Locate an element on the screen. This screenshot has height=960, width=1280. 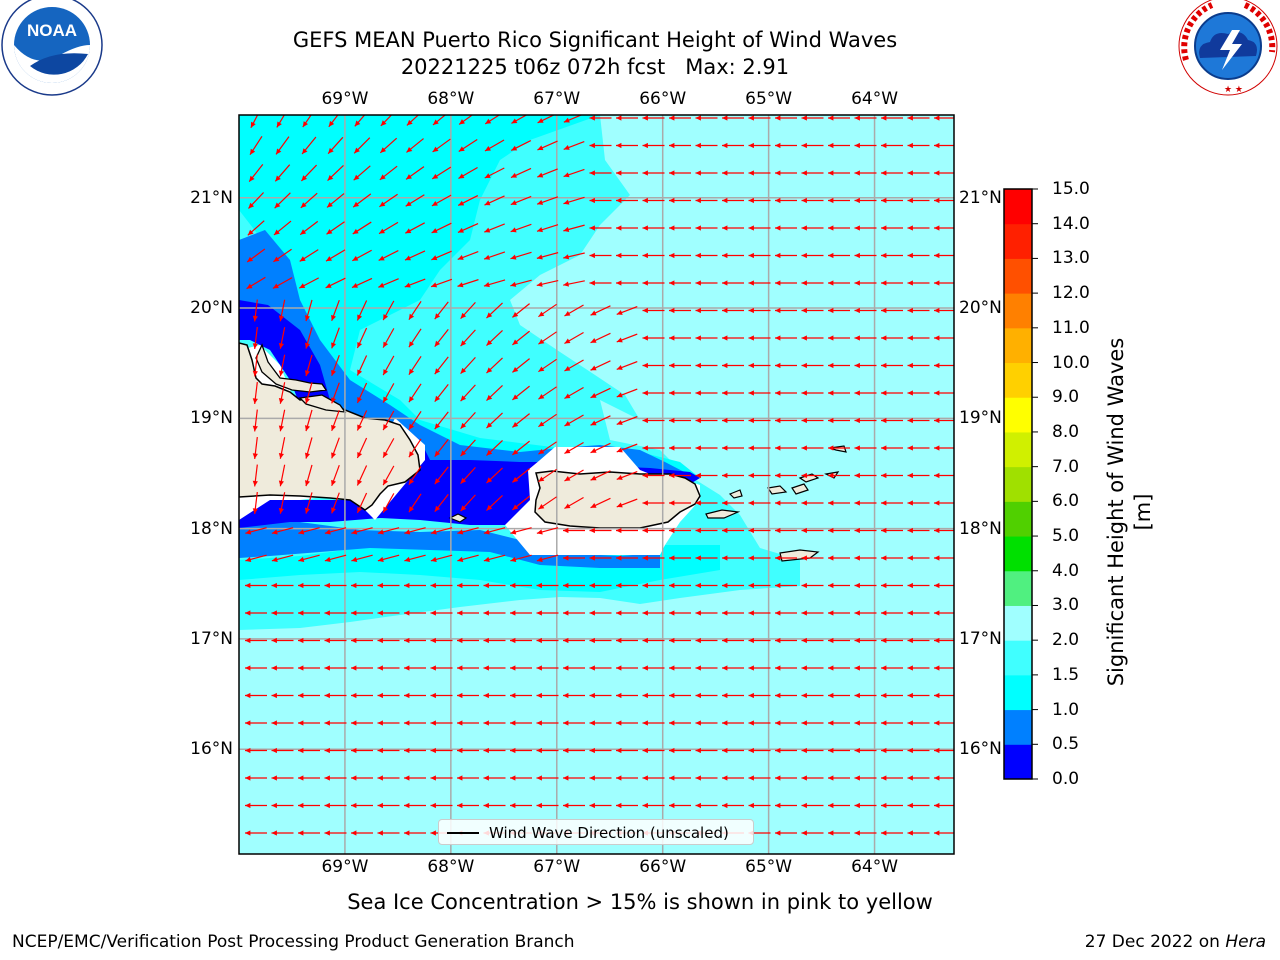
lat-label-right: 19°N is located at coordinates (980, 418).